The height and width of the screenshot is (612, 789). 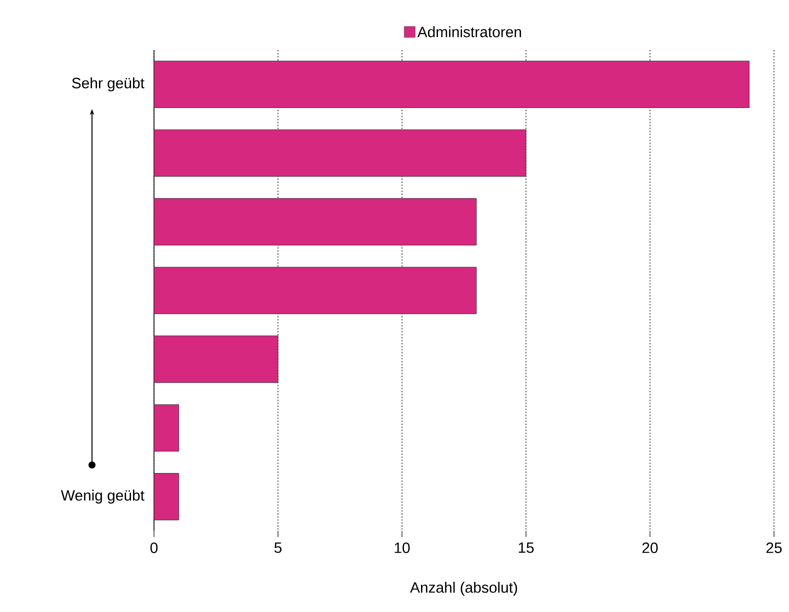 I want to click on y-tick-label: Sehr geübt, so click(x=108, y=84).